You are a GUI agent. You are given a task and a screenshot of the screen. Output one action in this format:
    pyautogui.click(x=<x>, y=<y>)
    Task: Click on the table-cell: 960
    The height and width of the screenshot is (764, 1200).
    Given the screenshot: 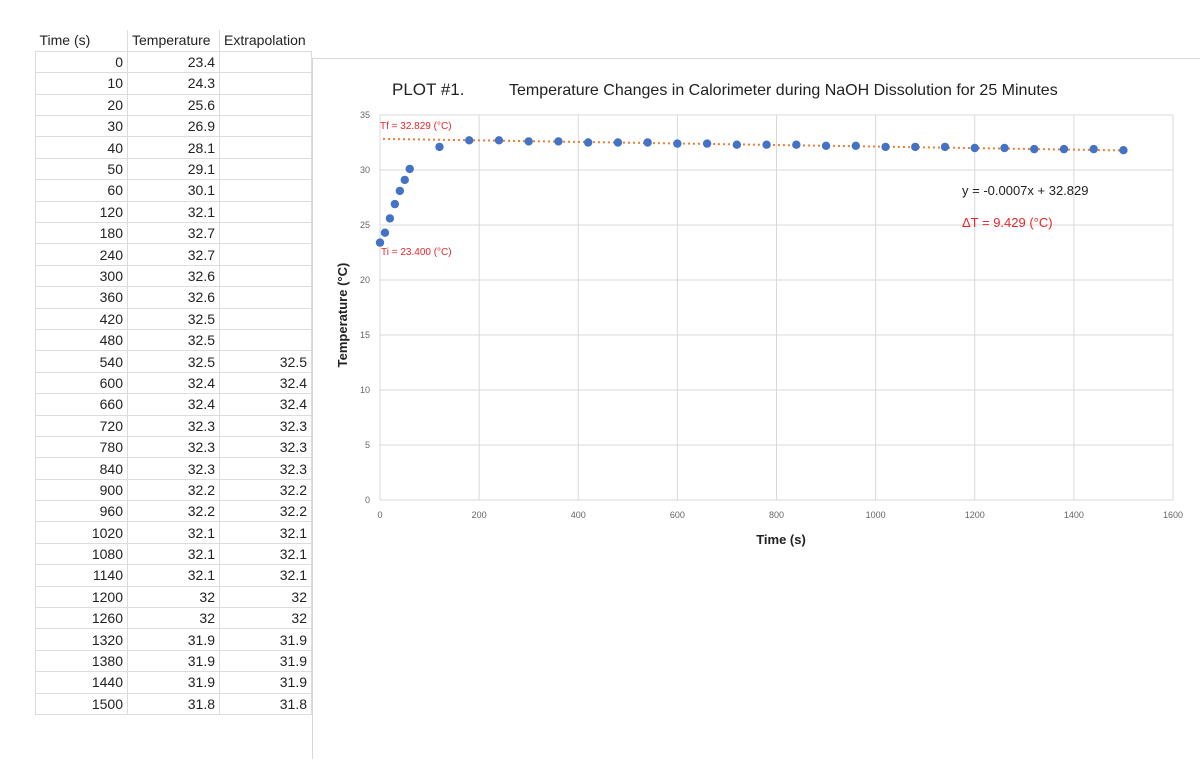 What is the action you would take?
    pyautogui.click(x=81, y=511)
    